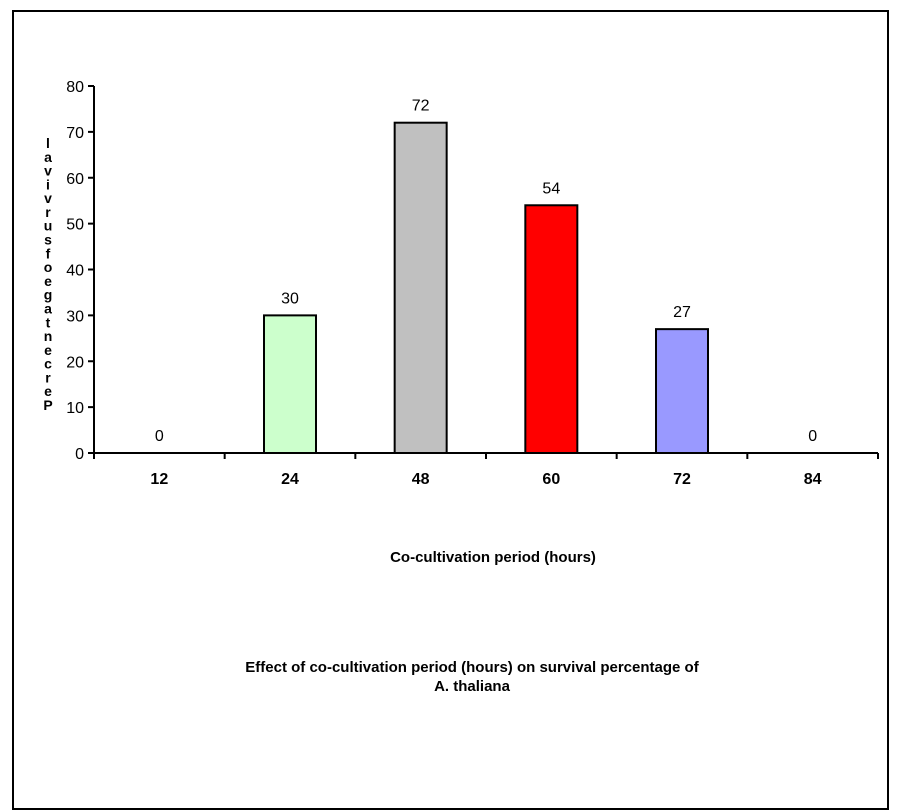 Image resolution: width=901 pixels, height=810 pixels. What do you see at coordinates (682, 479) in the screenshot?
I see `x-tick-label: 72` at bounding box center [682, 479].